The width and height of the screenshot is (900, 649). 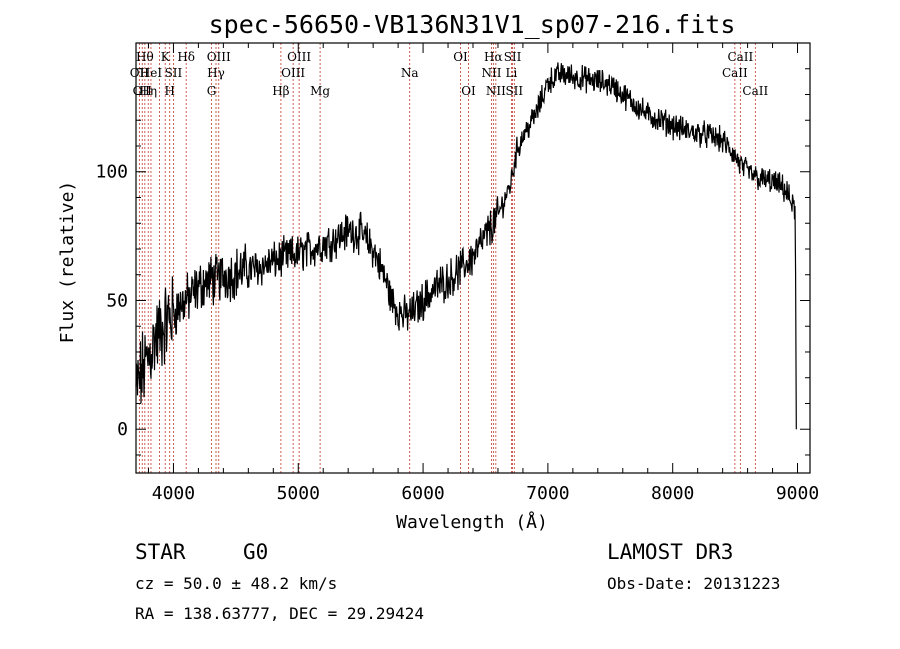 What do you see at coordinates (151, 73) in the screenshot?
I see `spectral-line-label: HeI` at bounding box center [151, 73].